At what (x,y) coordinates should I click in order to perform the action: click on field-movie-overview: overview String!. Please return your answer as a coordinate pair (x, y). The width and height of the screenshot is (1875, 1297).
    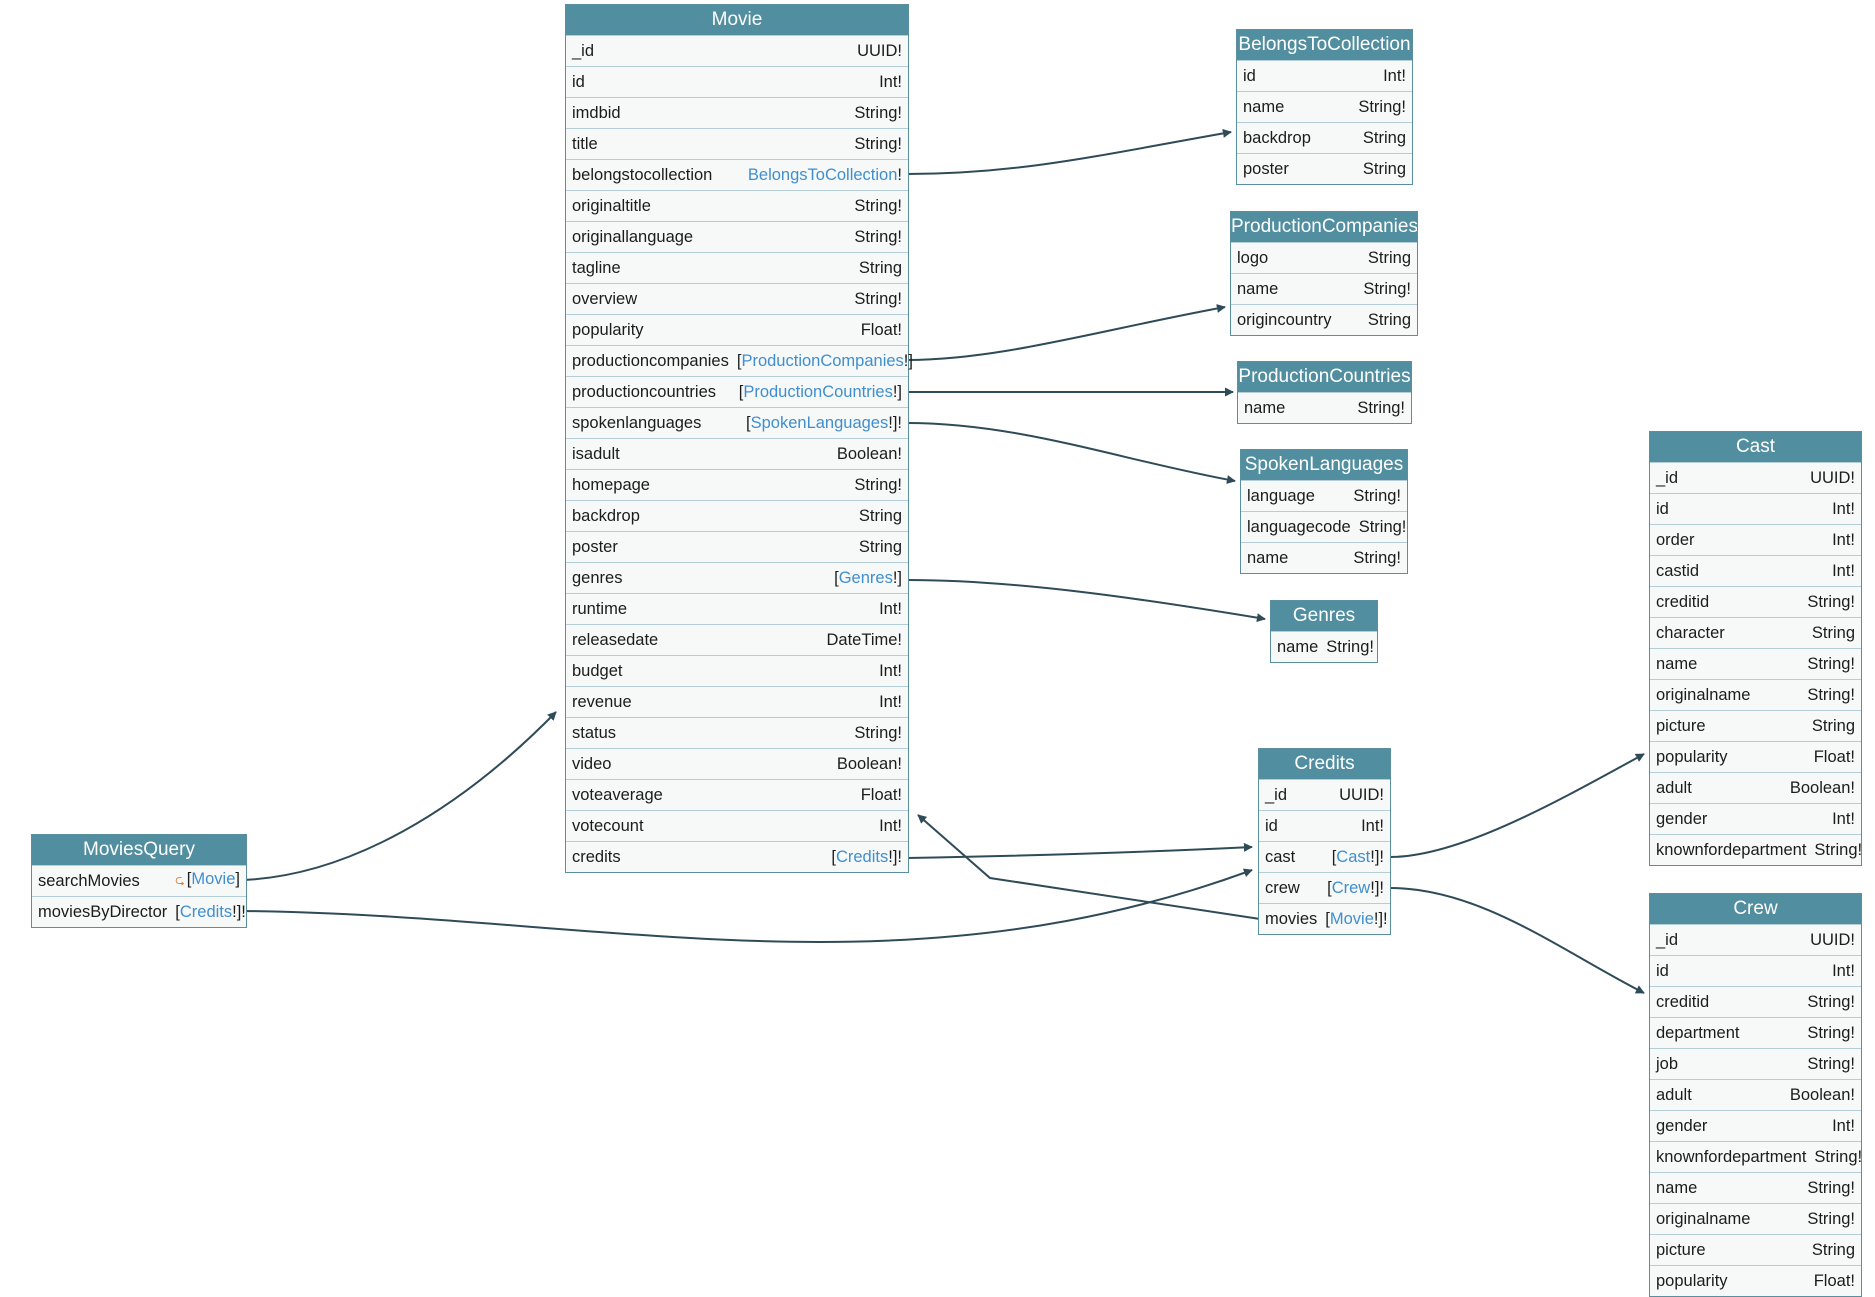
    Looking at the image, I should click on (737, 298).